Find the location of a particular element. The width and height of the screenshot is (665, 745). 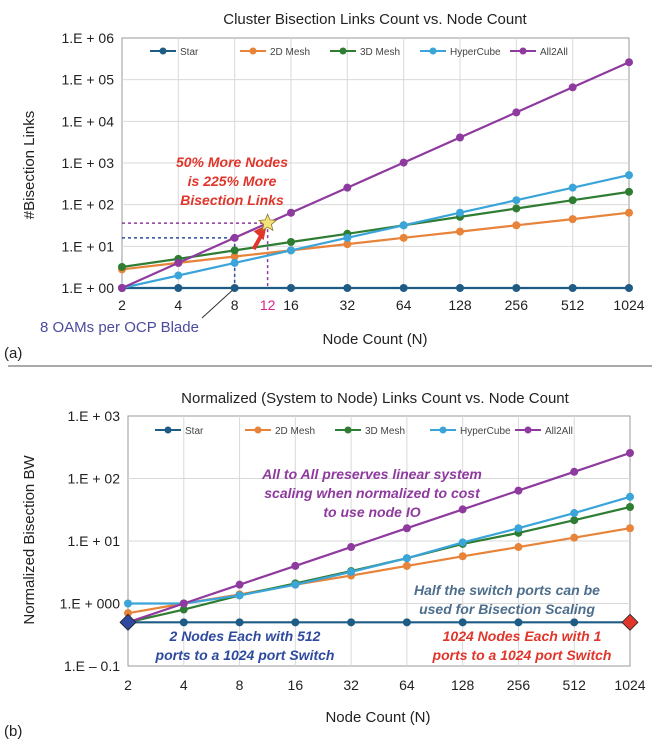

annotation-all-to-all-line: All to All preserves linear system is located at coordinates (371, 474).